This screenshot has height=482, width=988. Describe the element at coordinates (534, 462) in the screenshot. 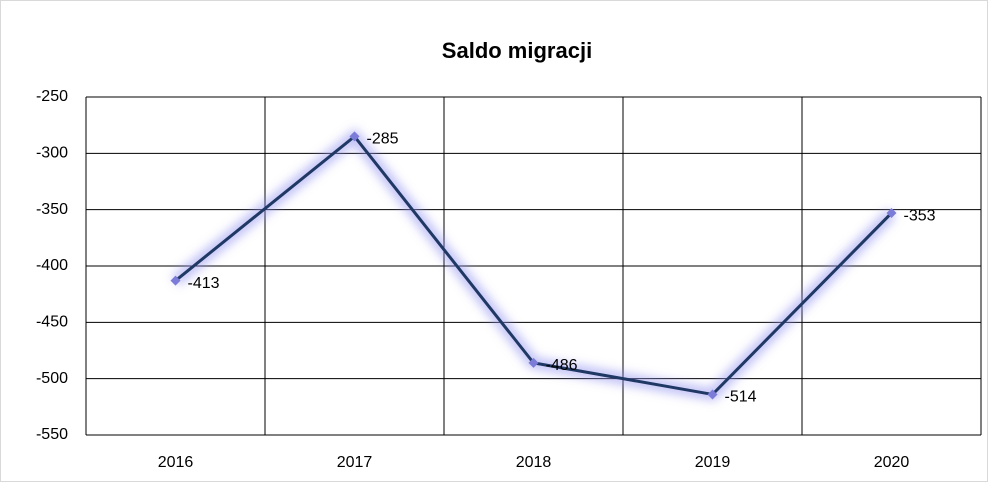

I see `x-tick-label: 2018` at that location.